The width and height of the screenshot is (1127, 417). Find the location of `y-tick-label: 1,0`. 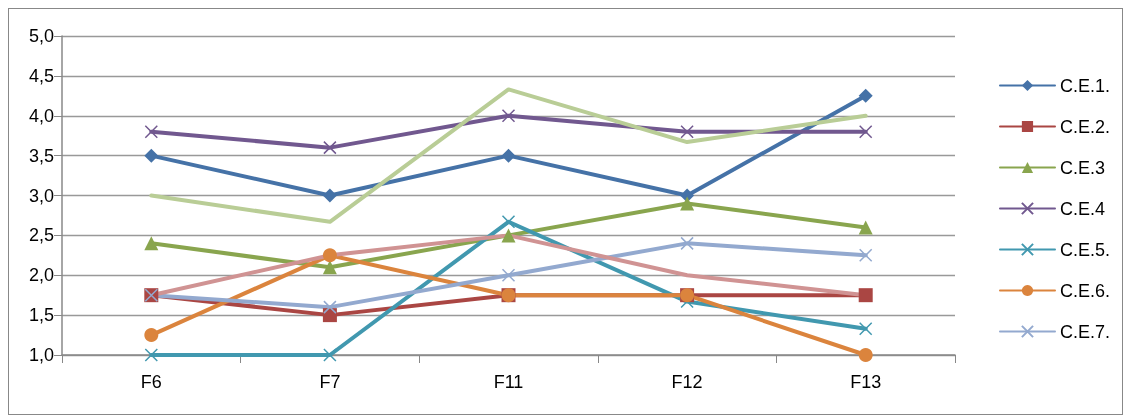

y-tick-label: 1,0 is located at coordinates (41, 355).